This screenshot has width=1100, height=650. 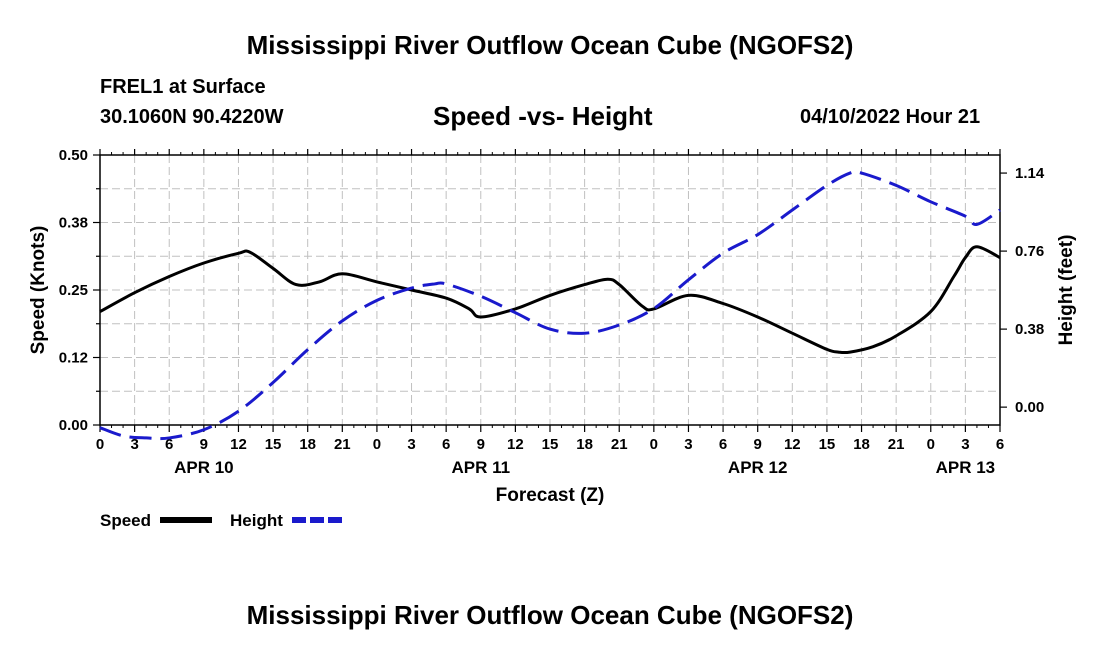 What do you see at coordinates (550, 495) in the screenshot?
I see `x-axis-label: Forecast (Z)` at bounding box center [550, 495].